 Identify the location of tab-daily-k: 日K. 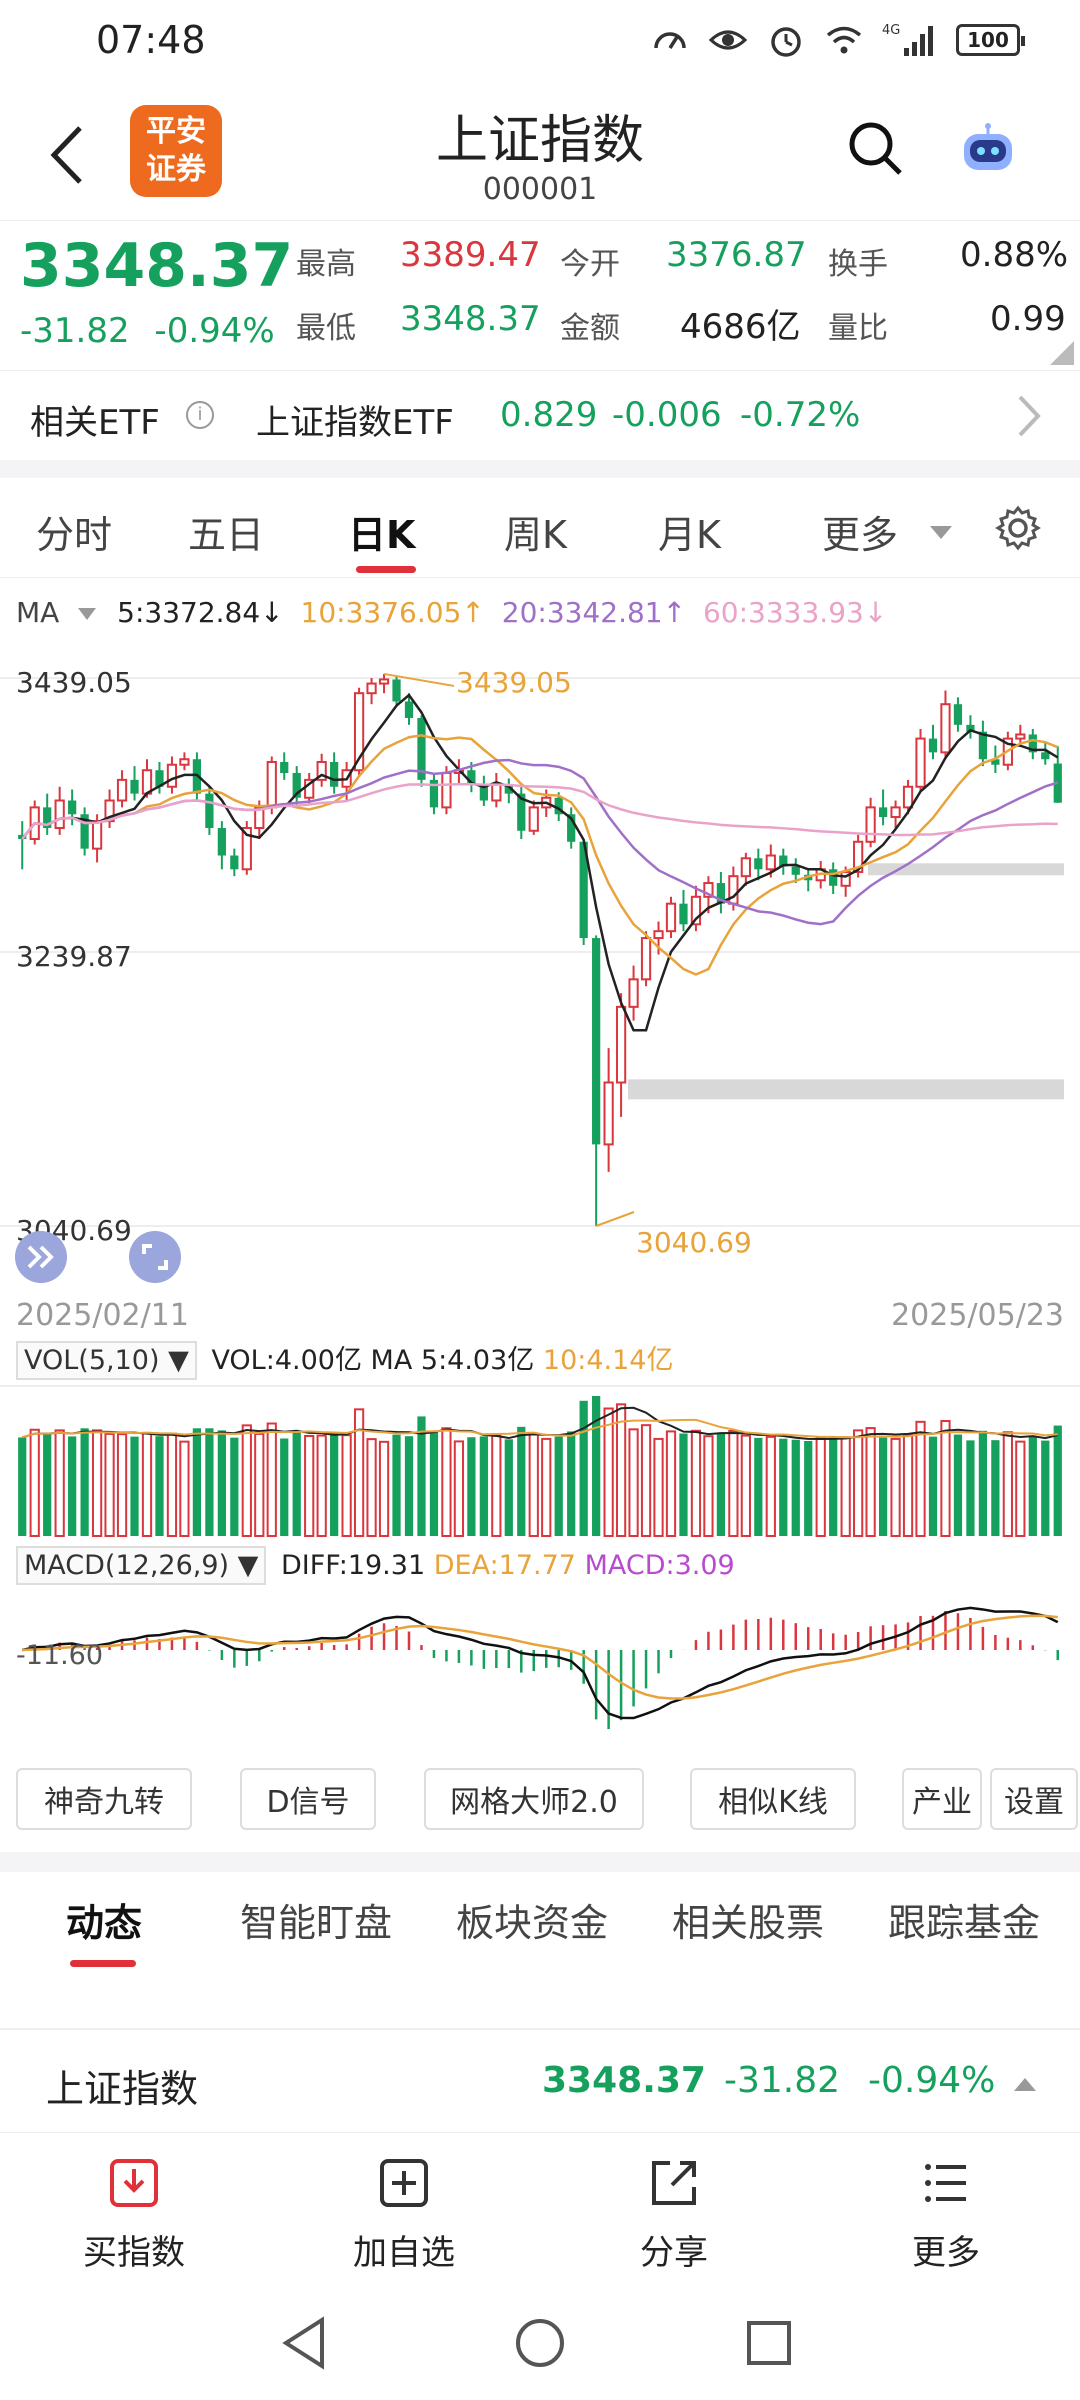
(382, 535).